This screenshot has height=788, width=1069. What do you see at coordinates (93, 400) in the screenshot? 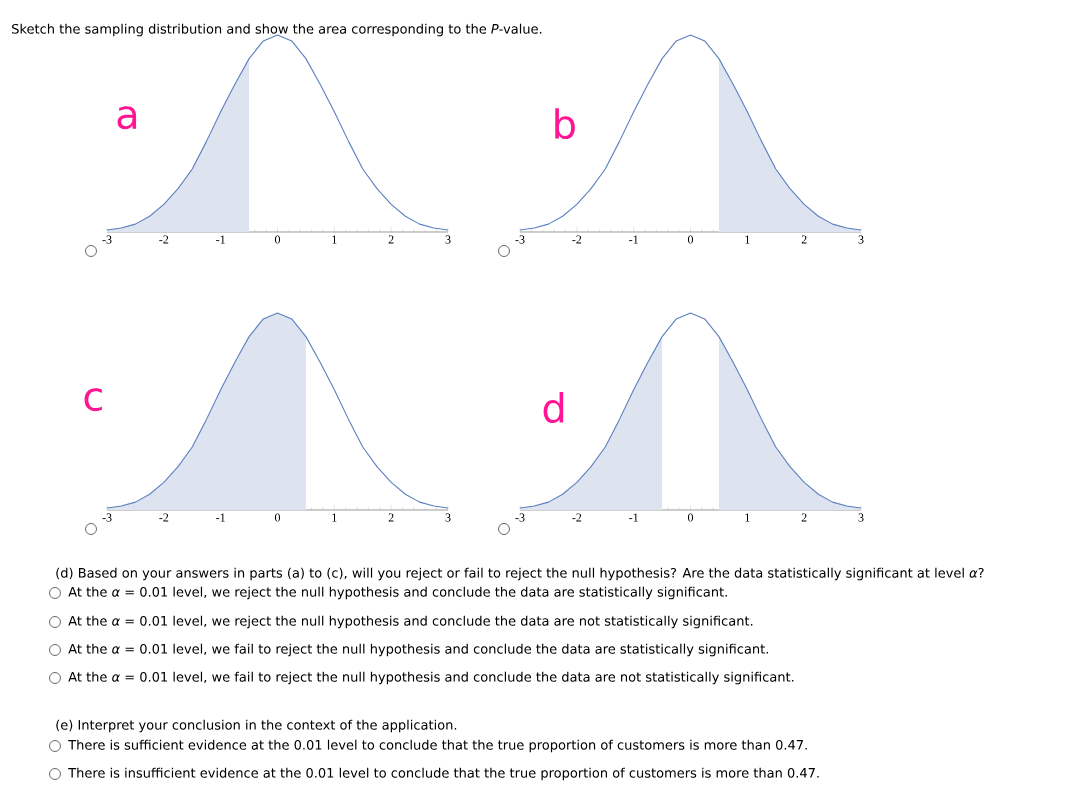
I see `text: c` at bounding box center [93, 400].